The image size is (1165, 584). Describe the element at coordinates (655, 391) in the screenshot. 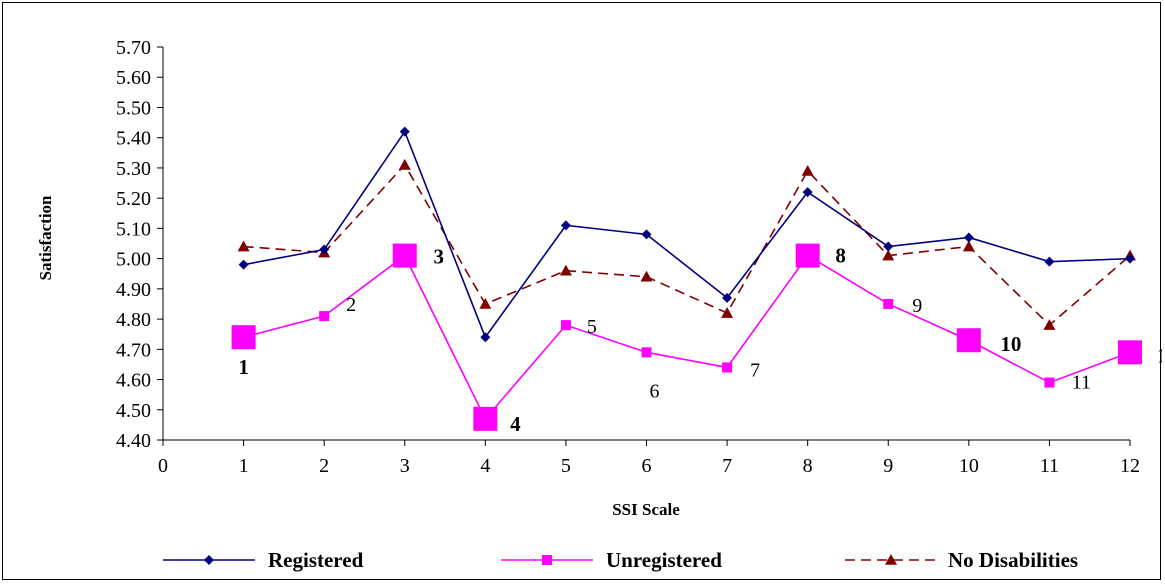

I see `point-label: 6` at that location.